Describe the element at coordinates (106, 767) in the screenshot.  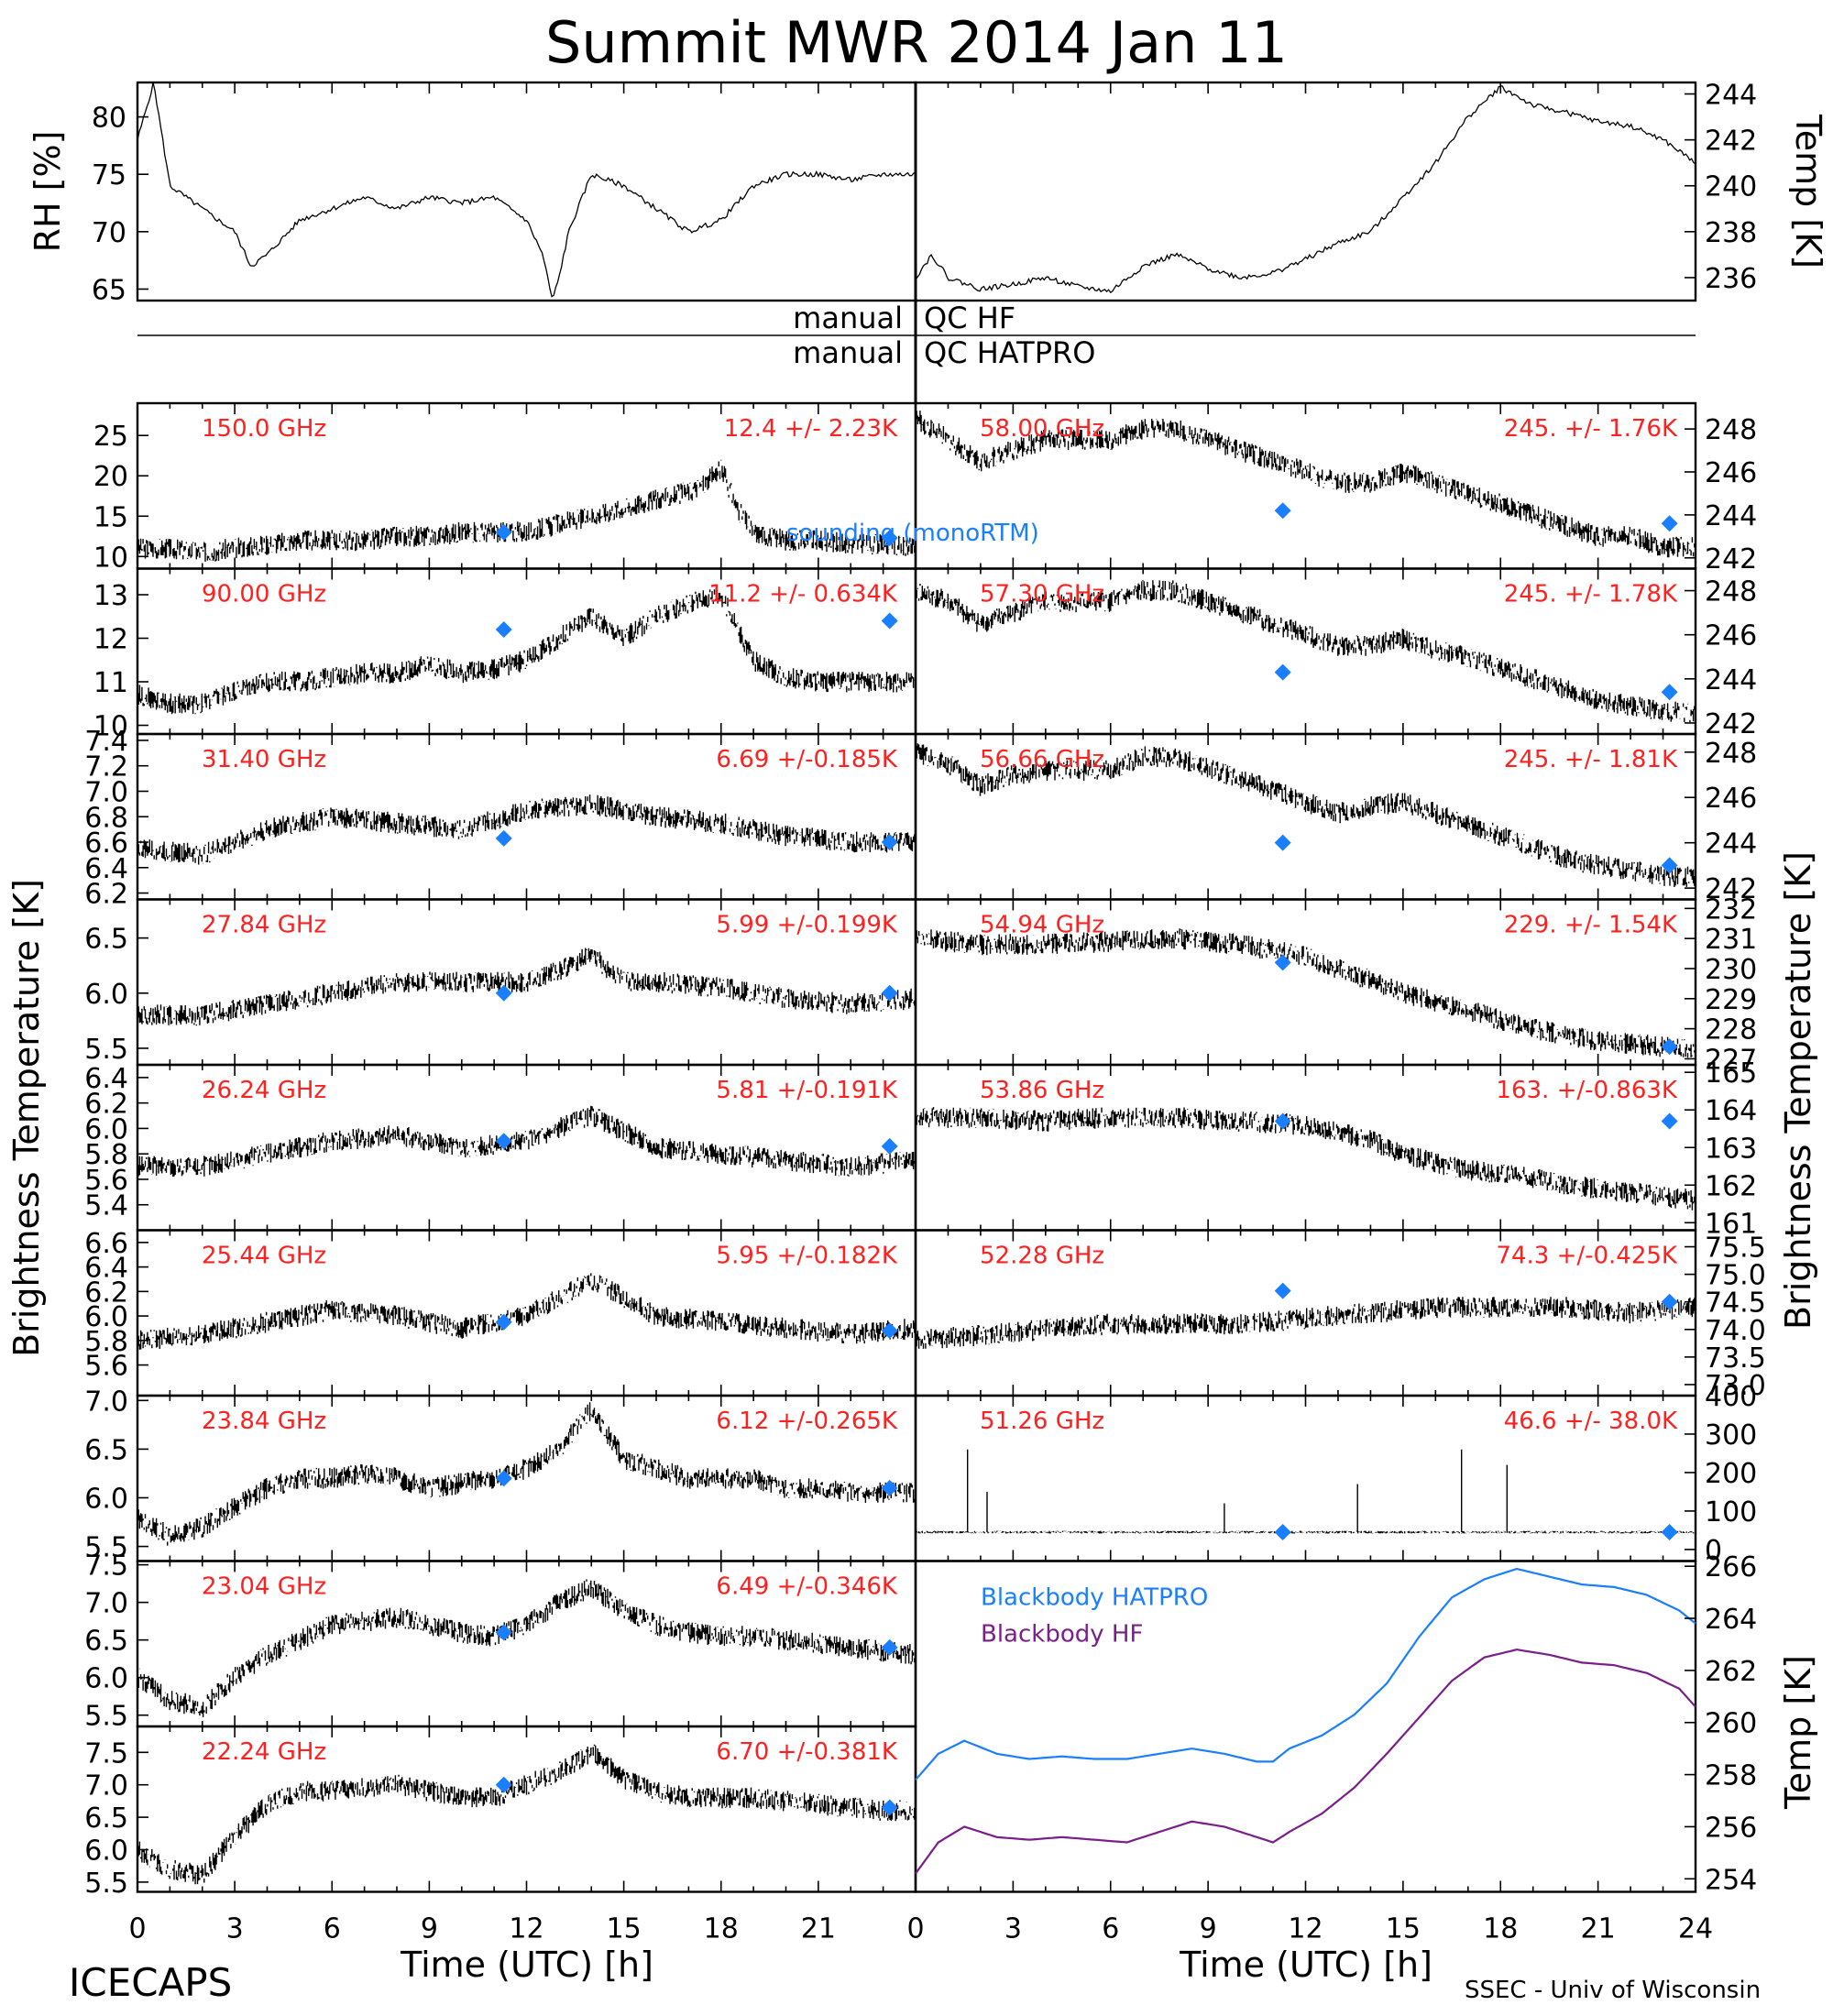
I see `y-tick-label: 7.2` at that location.